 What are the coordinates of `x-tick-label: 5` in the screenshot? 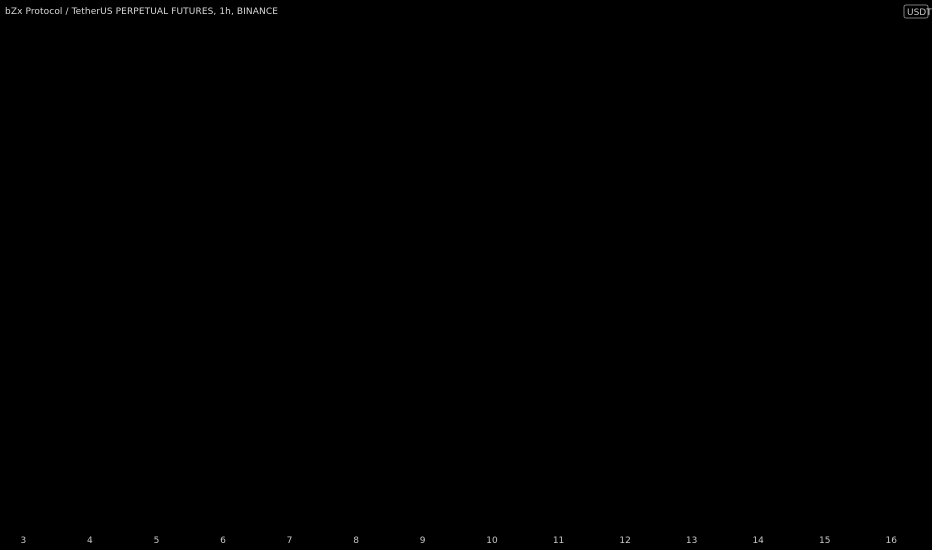 It's located at (157, 541).